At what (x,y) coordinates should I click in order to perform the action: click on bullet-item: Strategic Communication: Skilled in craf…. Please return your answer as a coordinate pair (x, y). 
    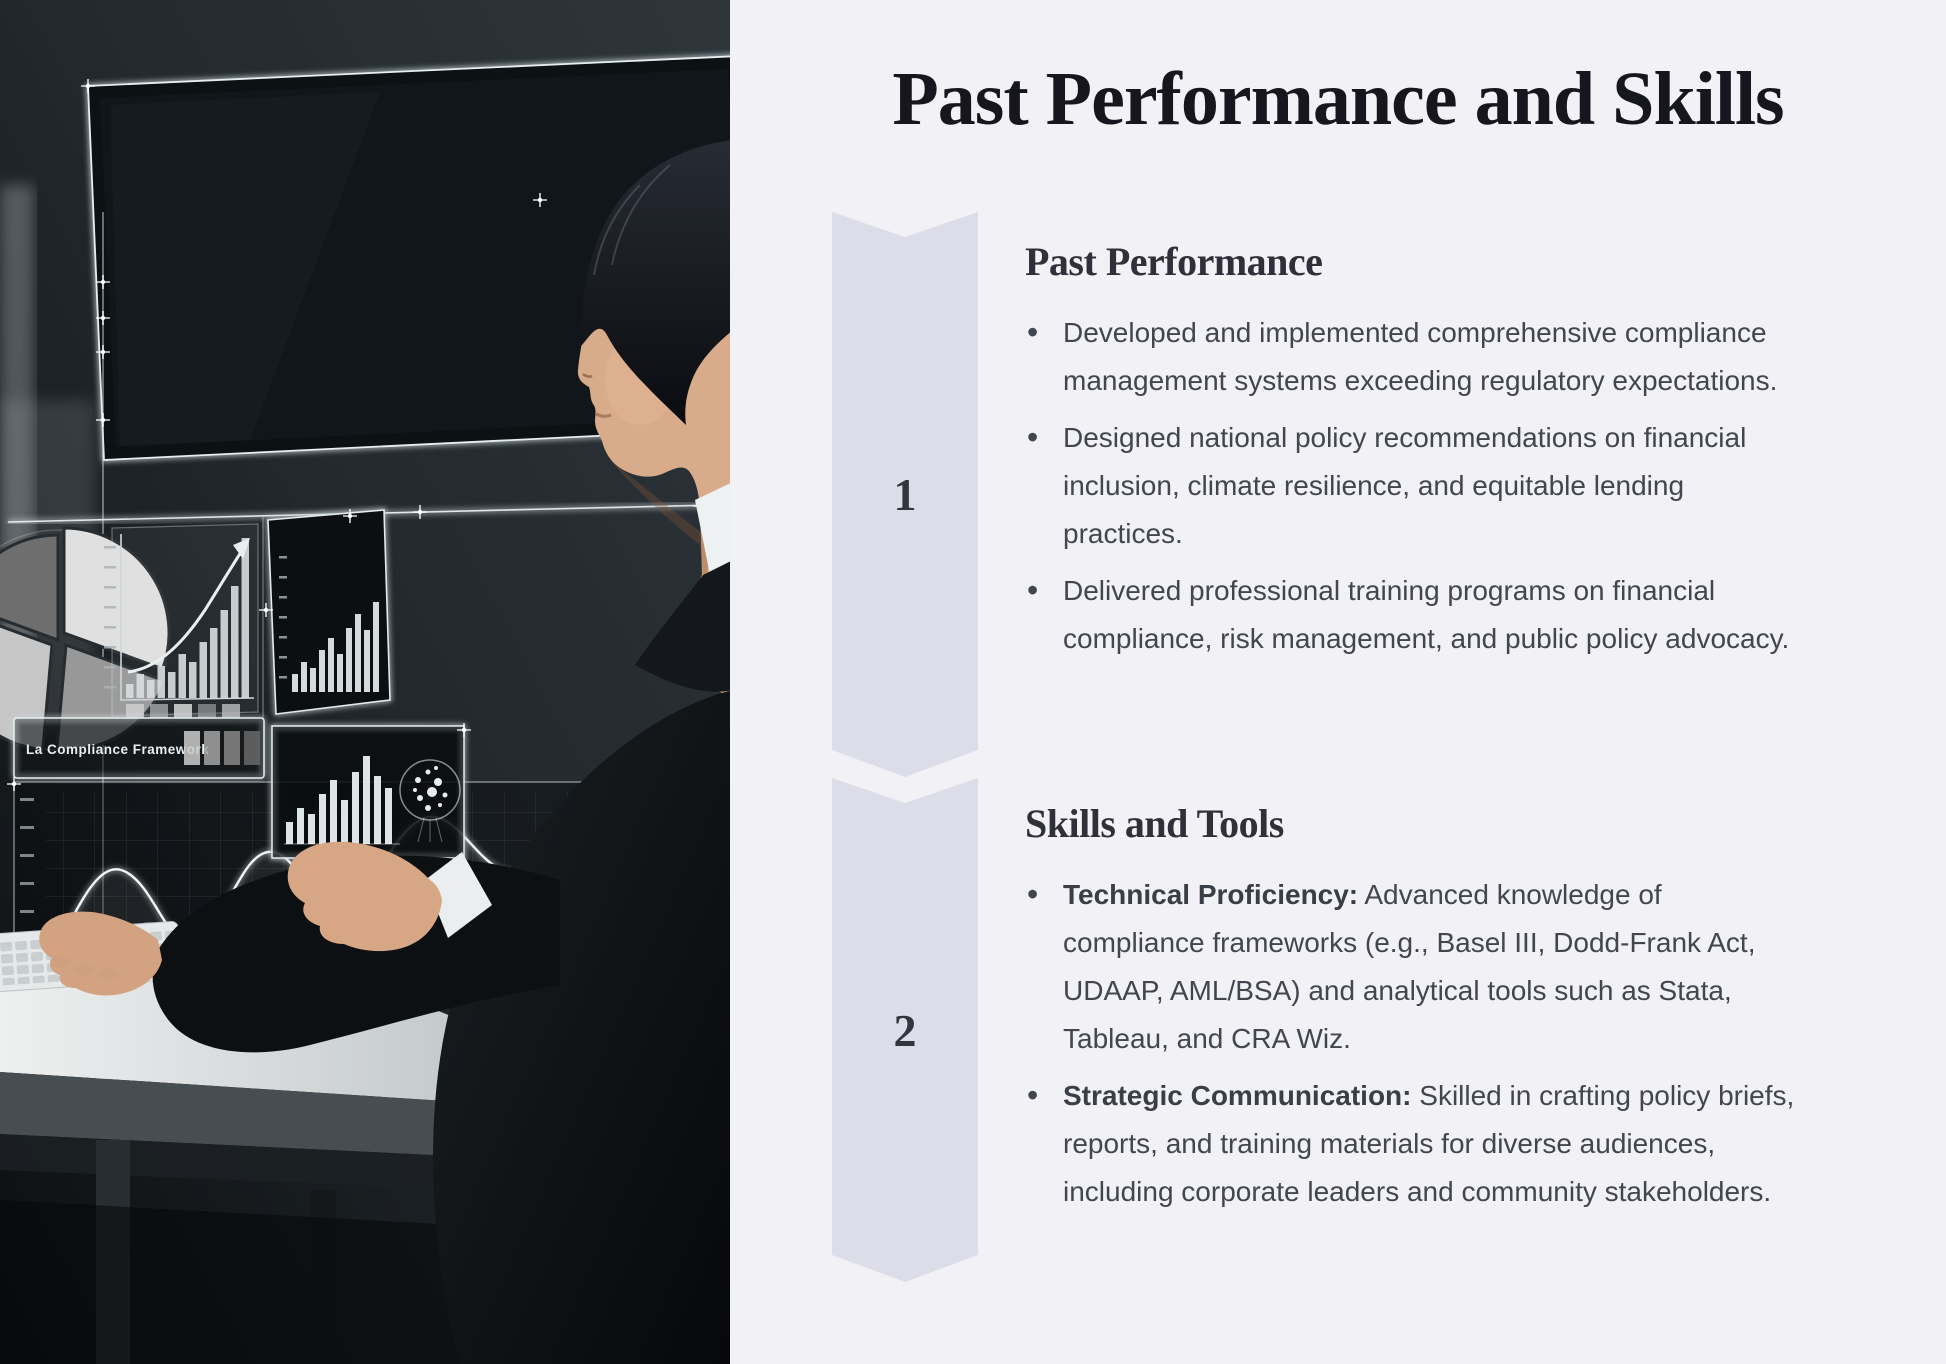
    Looking at the image, I should click on (1410, 1143).